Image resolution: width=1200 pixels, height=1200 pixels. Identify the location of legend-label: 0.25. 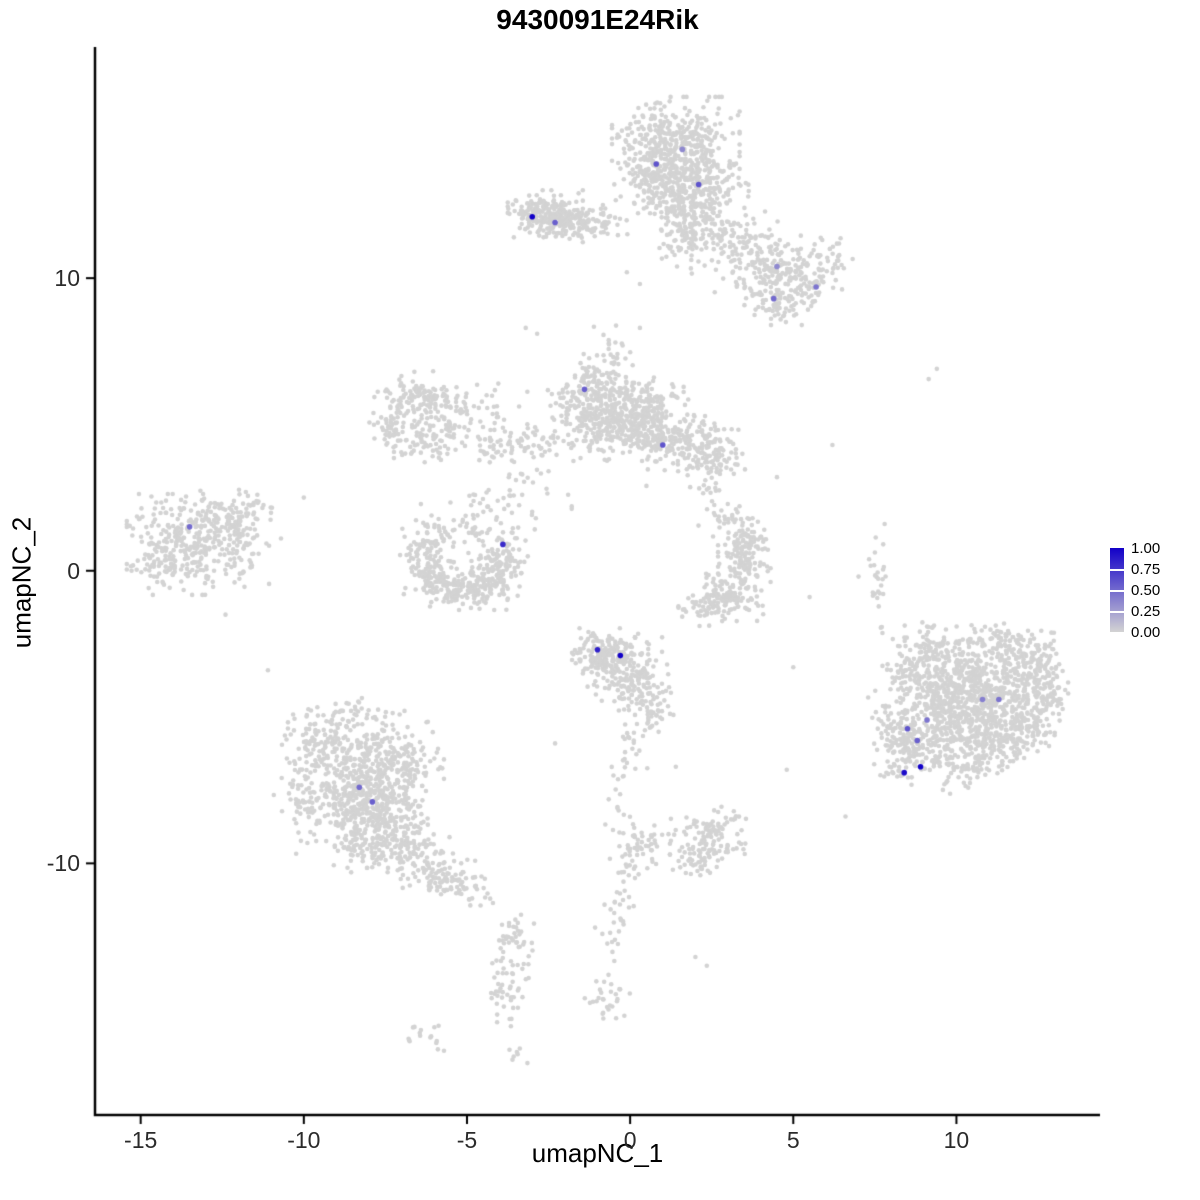
(1146, 611).